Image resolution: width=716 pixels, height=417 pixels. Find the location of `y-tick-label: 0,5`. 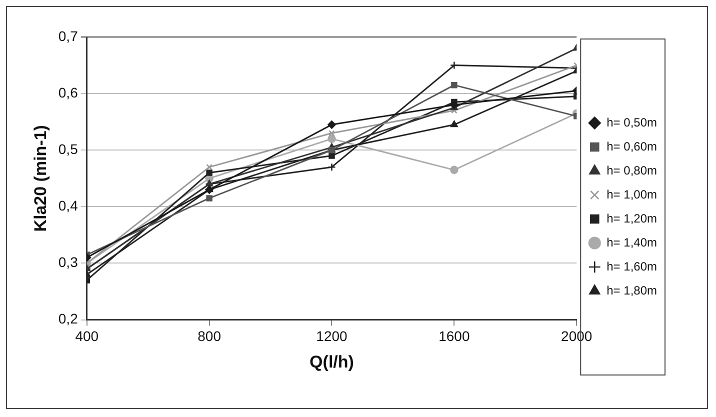

y-tick-label: 0,5 is located at coordinates (68, 148).